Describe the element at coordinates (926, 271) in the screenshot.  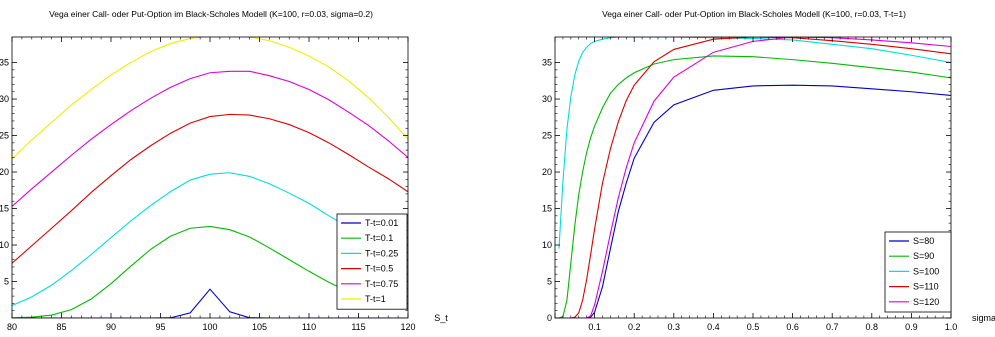
I see `legend-label-3: S=100` at that location.